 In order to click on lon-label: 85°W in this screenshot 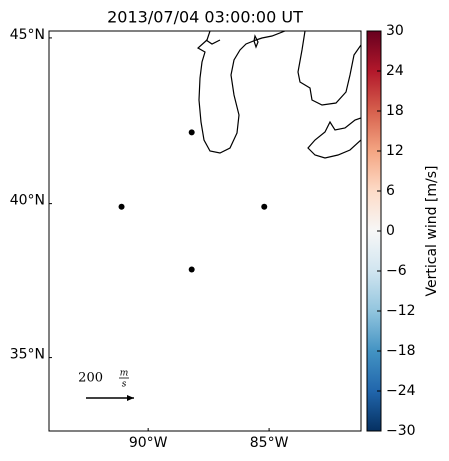, I will do `click(269, 443)`.